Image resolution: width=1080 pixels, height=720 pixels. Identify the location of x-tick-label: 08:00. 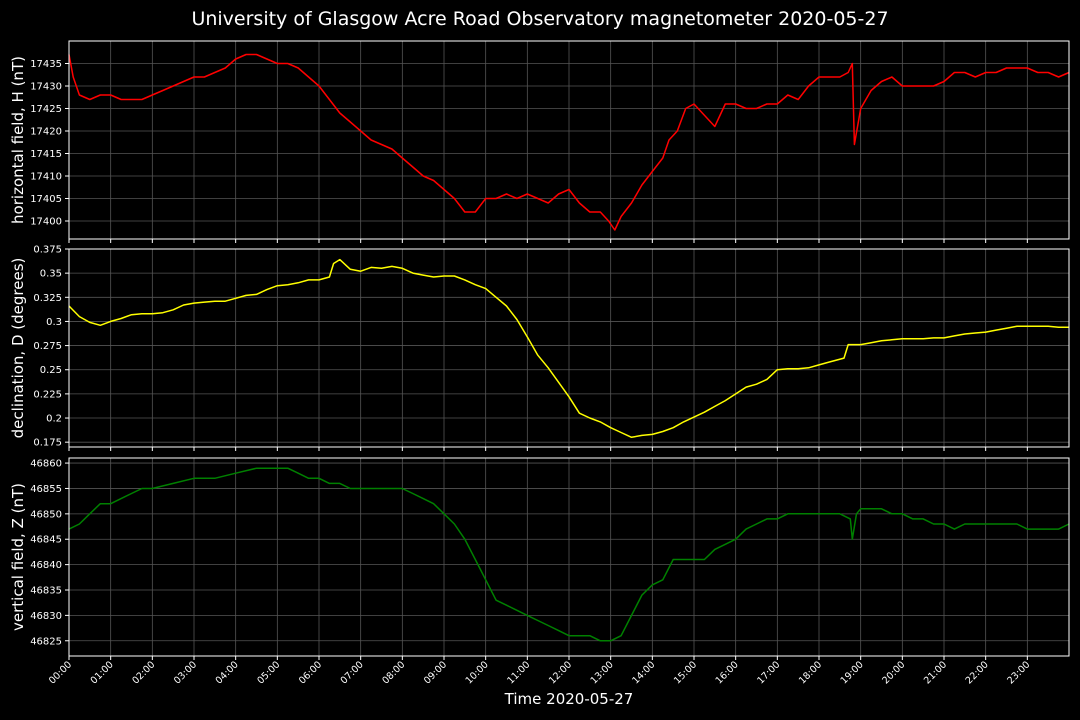
(393, 672).